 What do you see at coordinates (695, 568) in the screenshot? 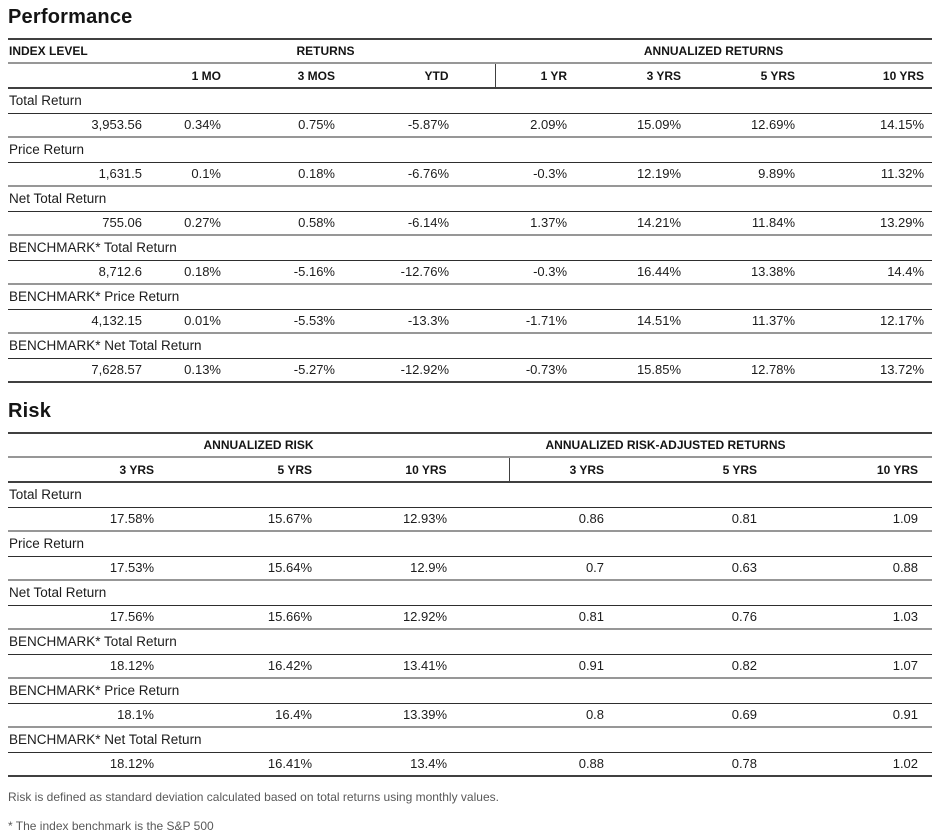
I see `value-cell: 0.63` at bounding box center [695, 568].